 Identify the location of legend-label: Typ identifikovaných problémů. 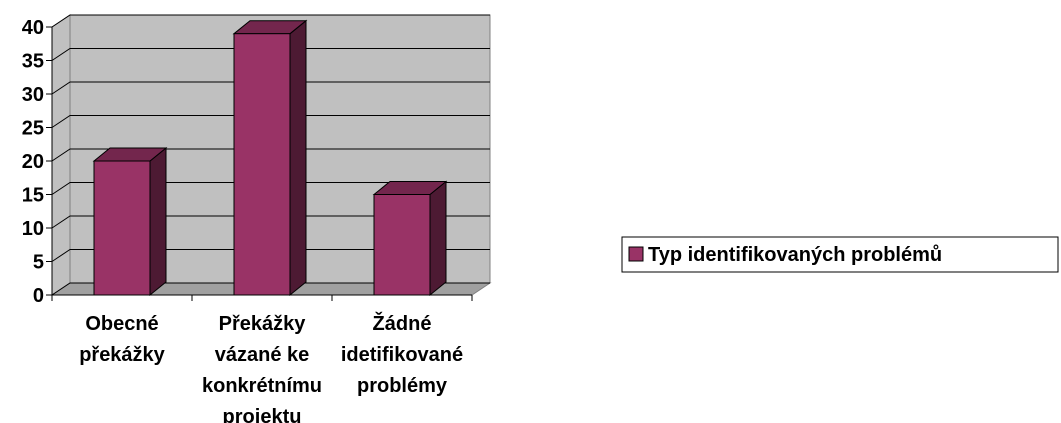
(795, 255).